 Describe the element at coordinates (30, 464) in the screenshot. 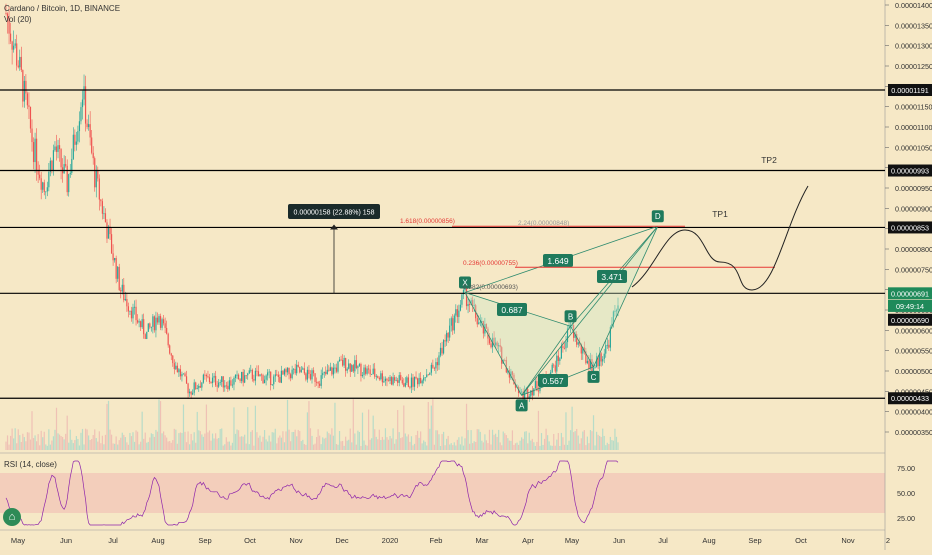

I see `rsi-legend: RSI (14, close)` at that location.